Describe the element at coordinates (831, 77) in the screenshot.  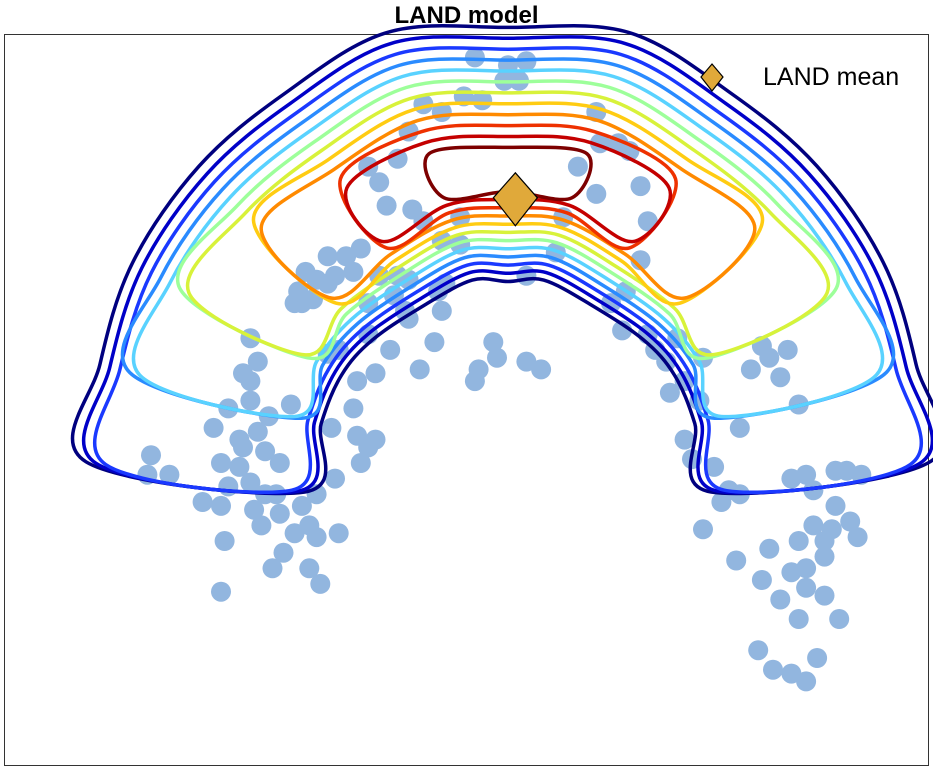
I see `legend-label: LAND mean` at that location.